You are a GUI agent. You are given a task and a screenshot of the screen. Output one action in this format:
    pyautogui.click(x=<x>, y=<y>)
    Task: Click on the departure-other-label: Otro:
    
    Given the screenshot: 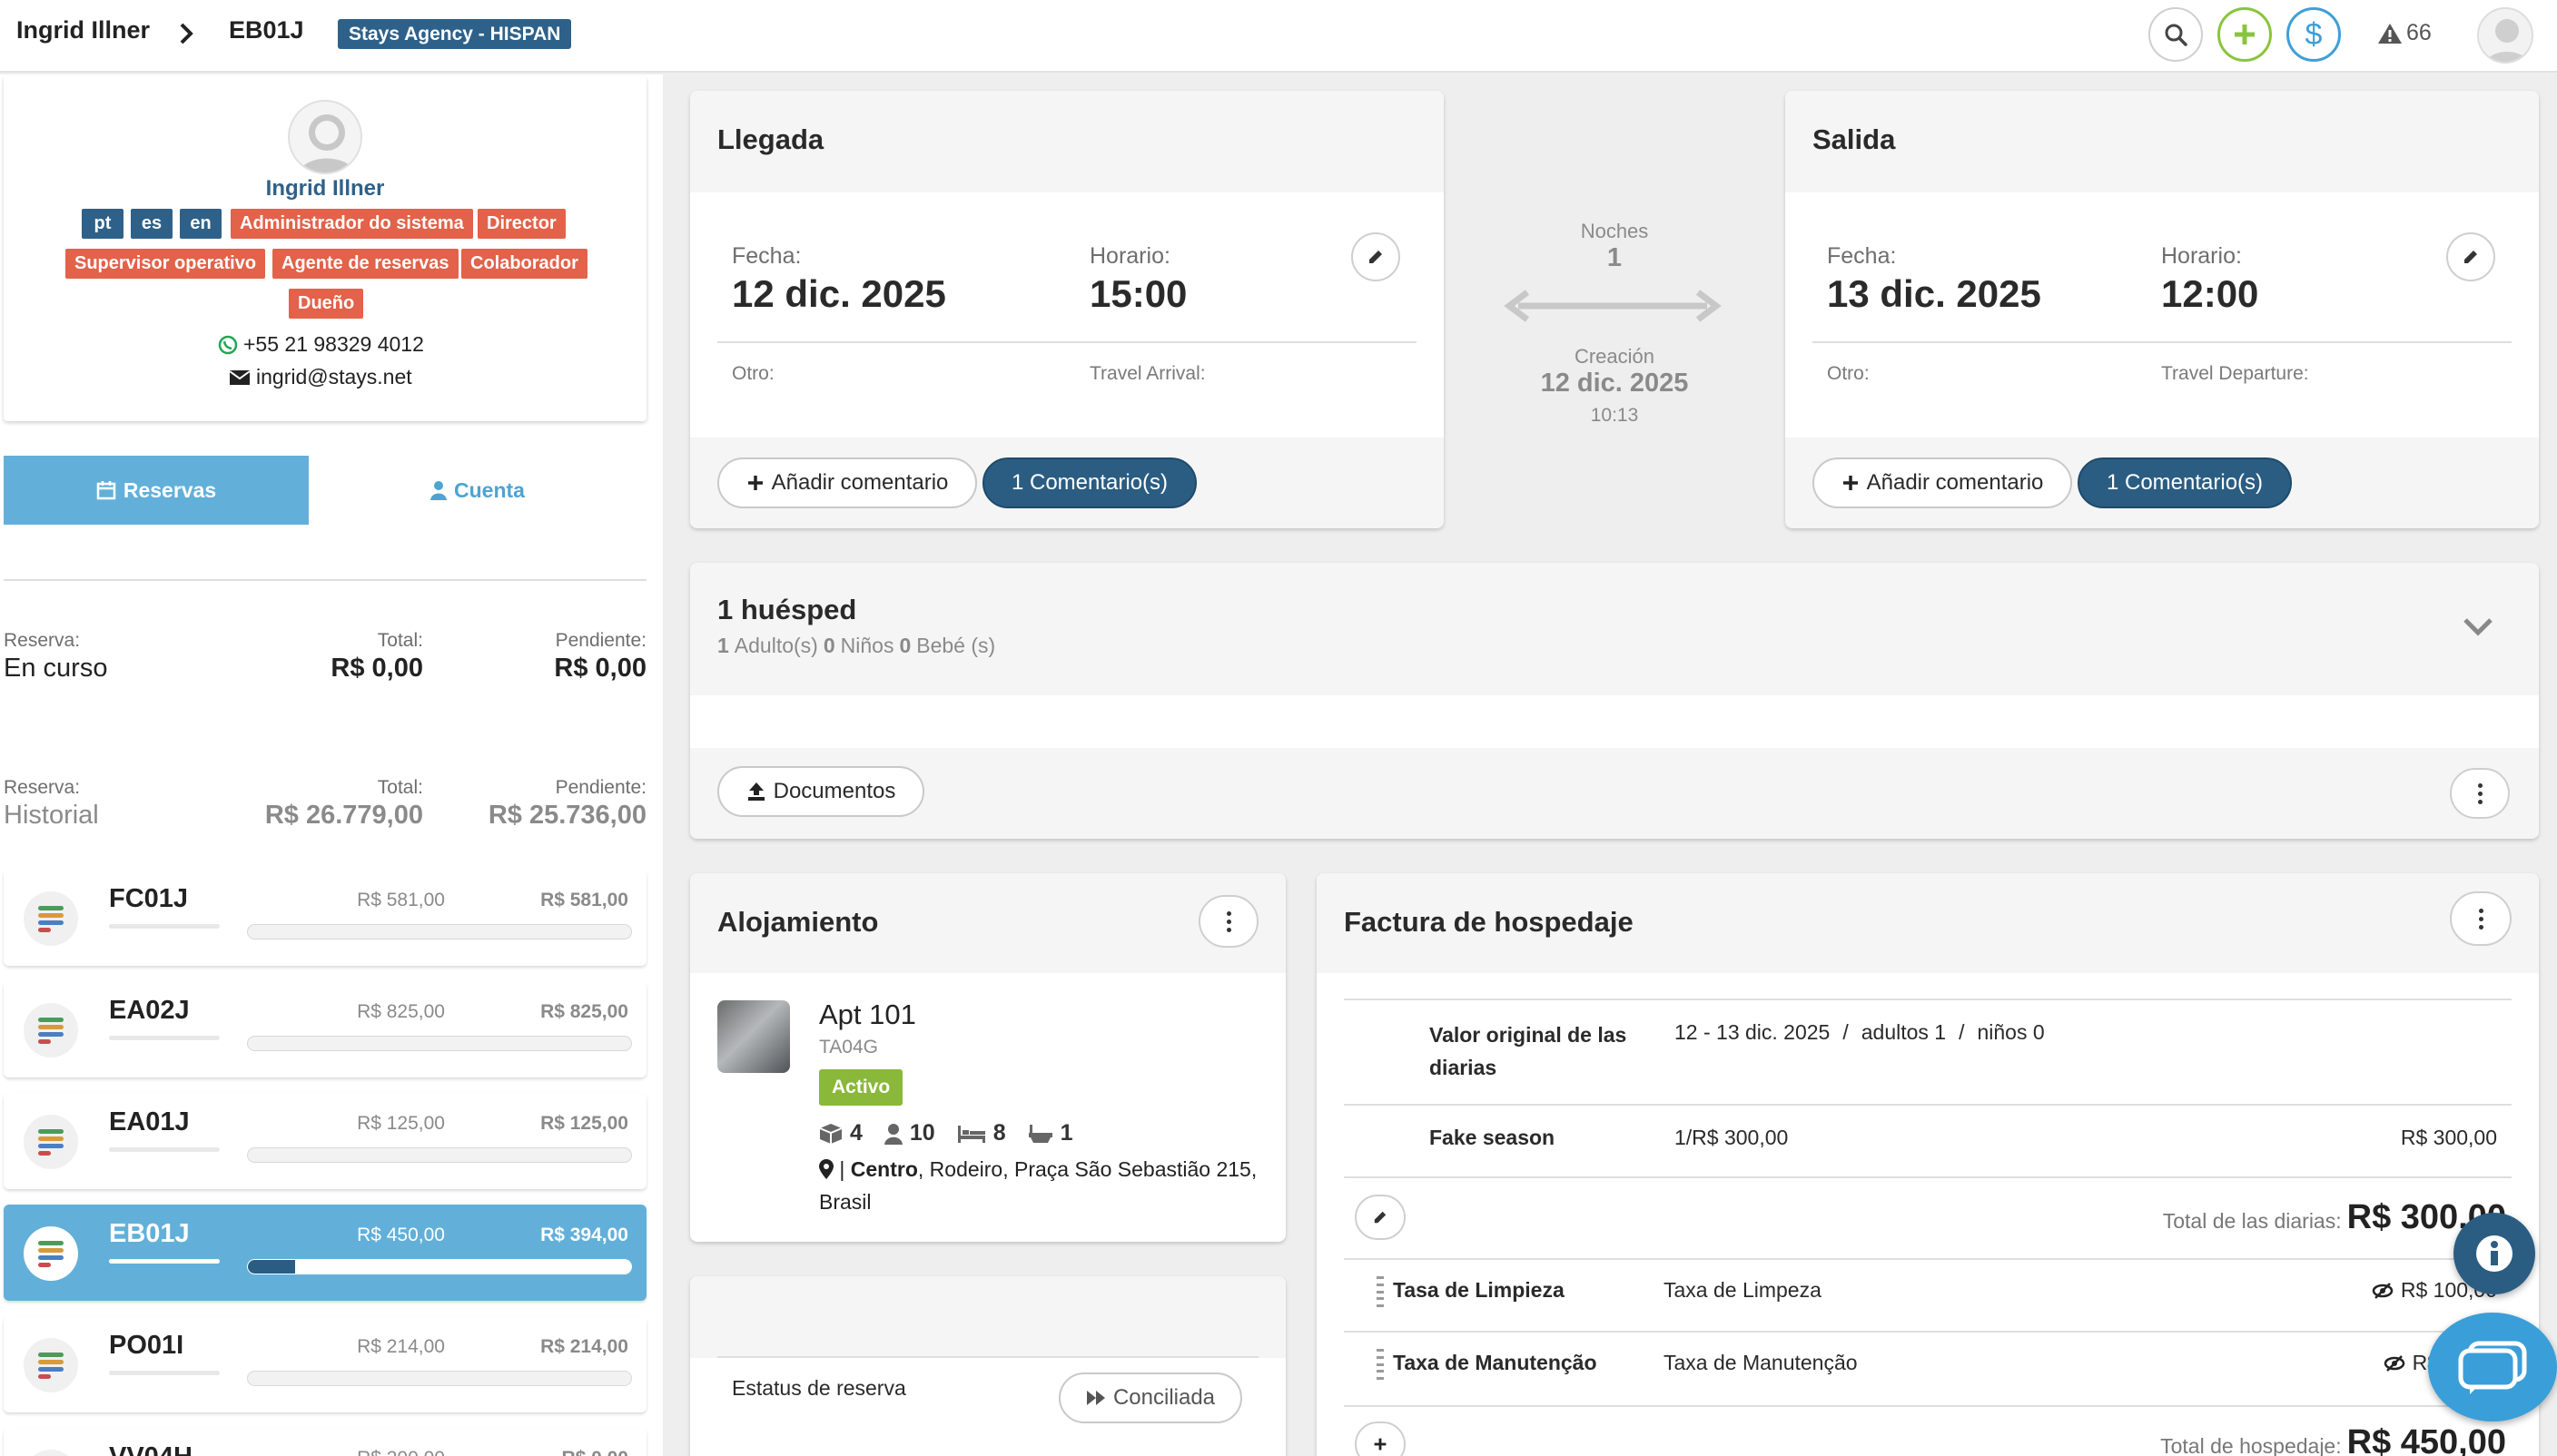 What is the action you would take?
    pyautogui.click(x=1849, y=374)
    